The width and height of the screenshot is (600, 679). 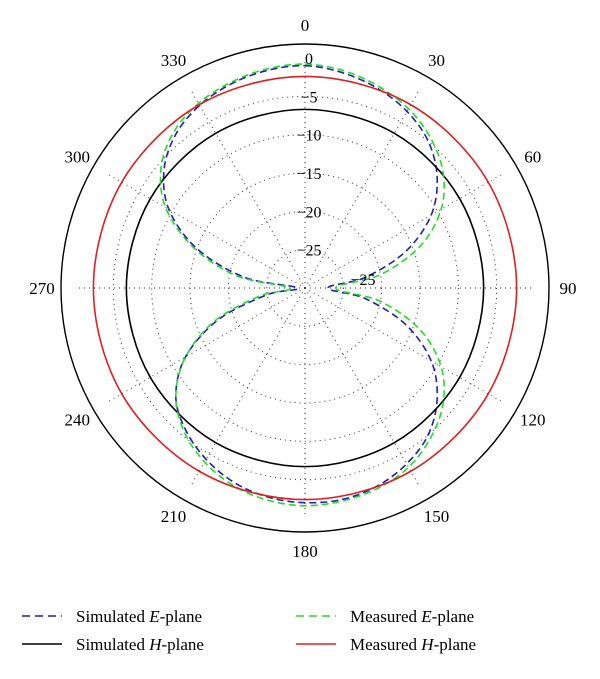 What do you see at coordinates (309, 59) in the screenshot?
I see `radial-tick-label: 0` at bounding box center [309, 59].